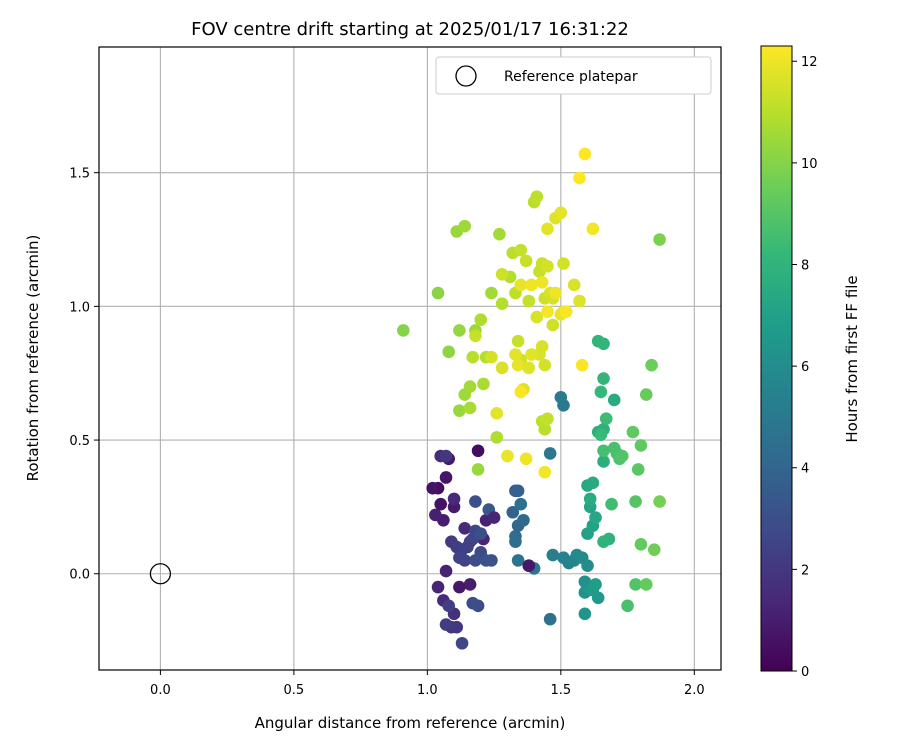  What do you see at coordinates (79, 575) in the screenshot?
I see `y-tick-label: 0.0` at bounding box center [79, 575].